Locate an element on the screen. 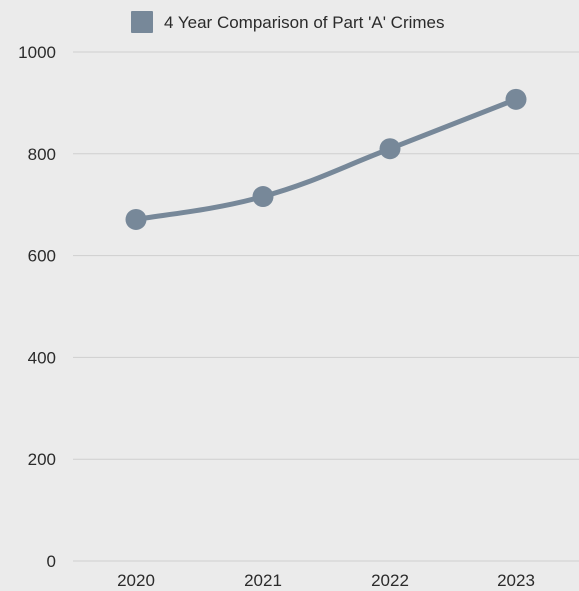 The height and width of the screenshot is (591, 579). x-tick-label: 2023 is located at coordinates (516, 580).